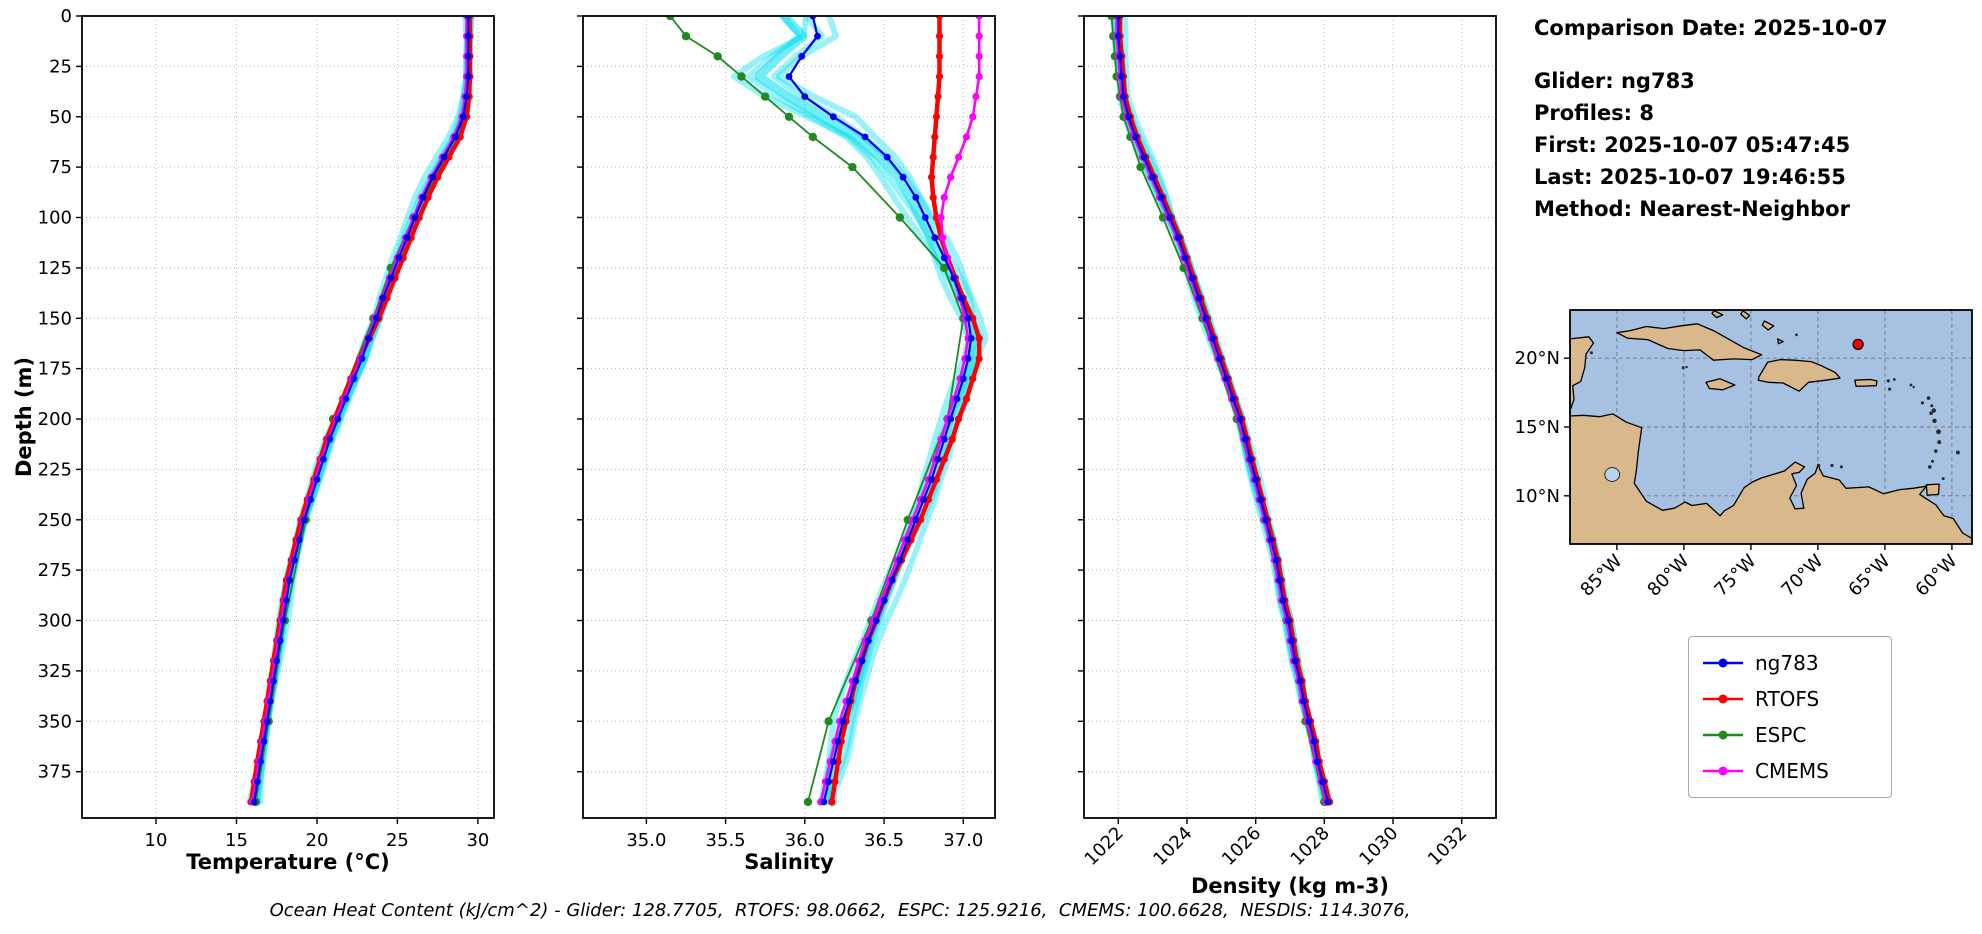  Describe the element at coordinates (1790, 717) in the screenshot. I see `legend: ng783 RTOFS ESPC CMEMS` at that location.